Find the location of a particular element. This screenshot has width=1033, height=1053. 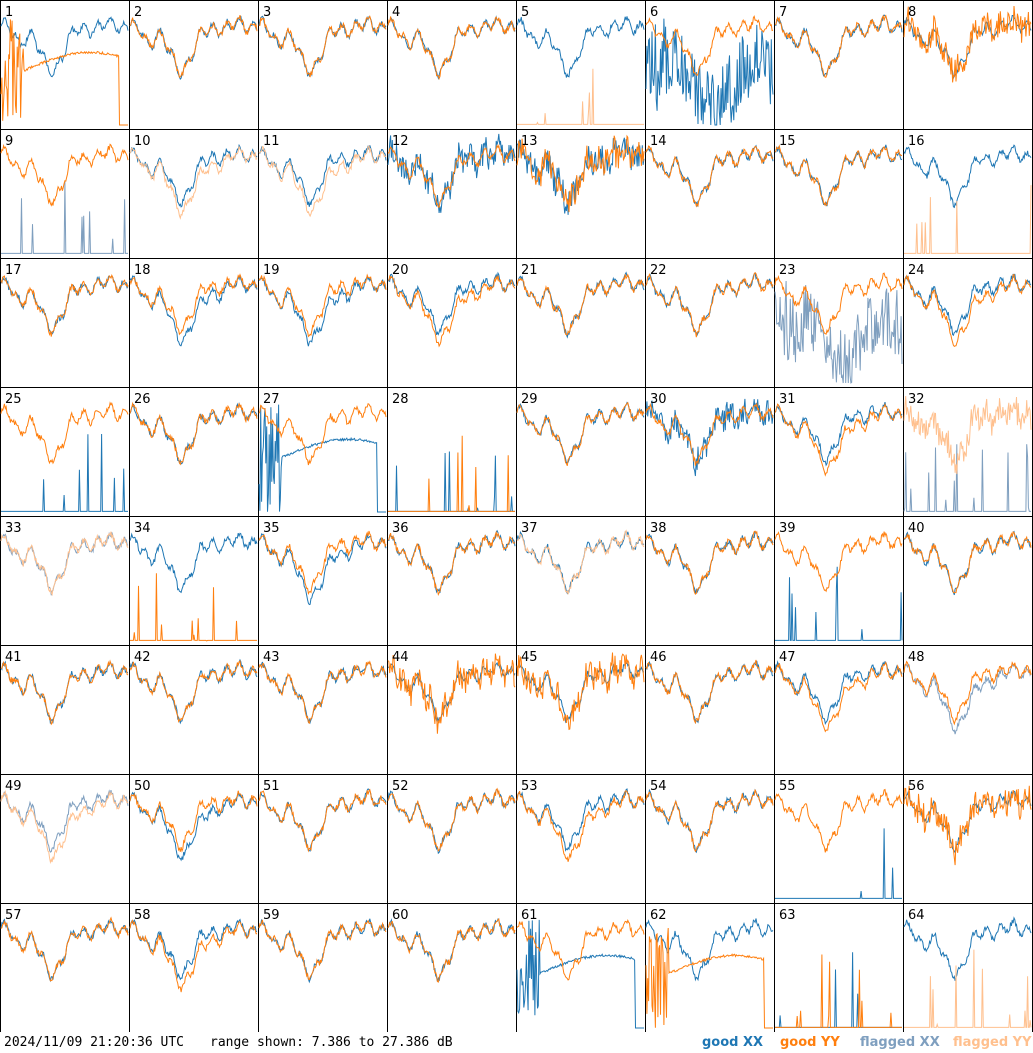

panel-21: 21 is located at coordinates (581, 323).